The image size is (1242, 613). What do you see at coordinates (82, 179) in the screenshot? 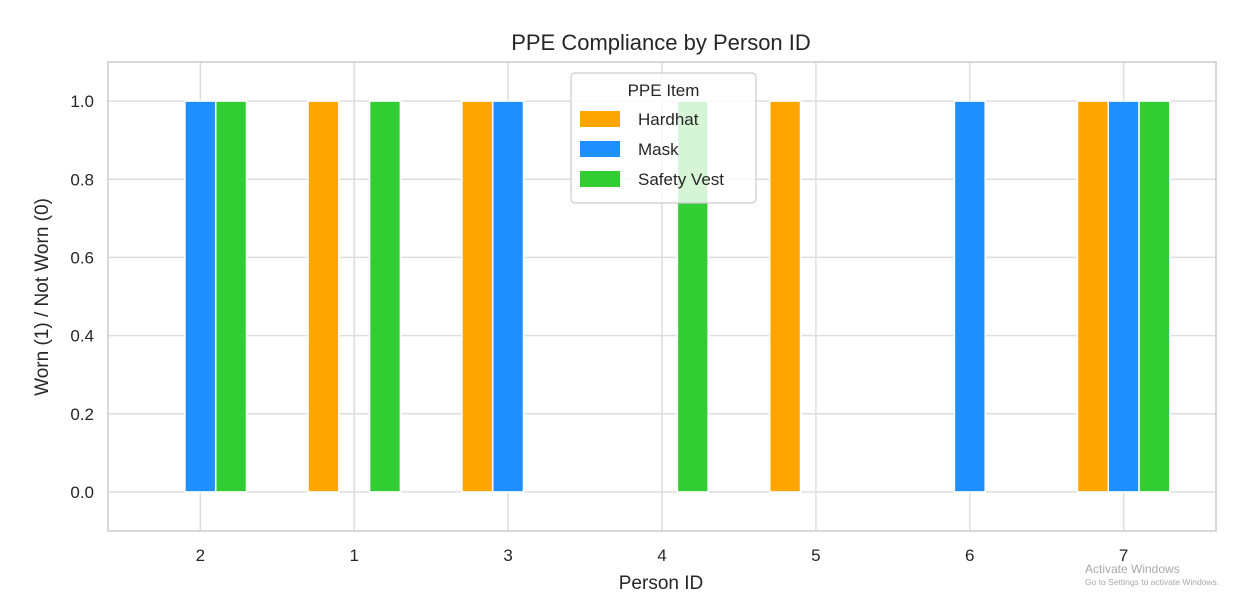
I see `y-tick-label: 0.8` at bounding box center [82, 179].